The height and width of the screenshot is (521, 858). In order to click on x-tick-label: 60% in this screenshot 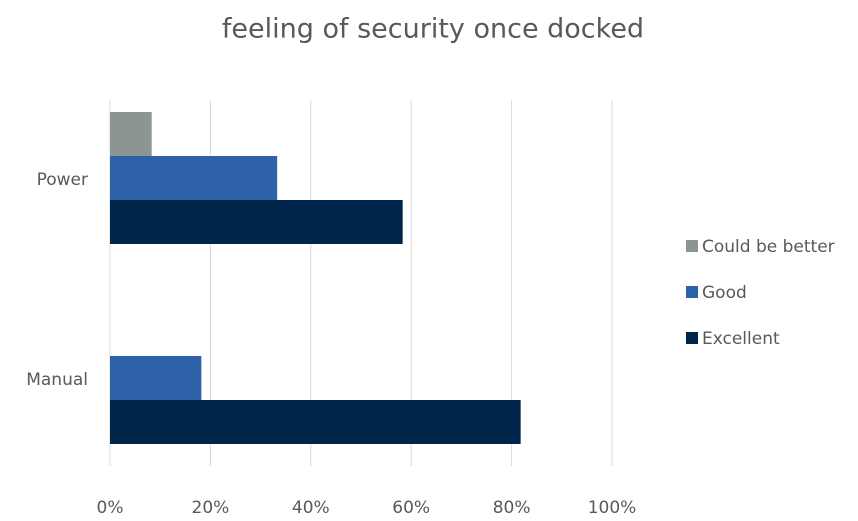, I will do `click(411, 508)`.